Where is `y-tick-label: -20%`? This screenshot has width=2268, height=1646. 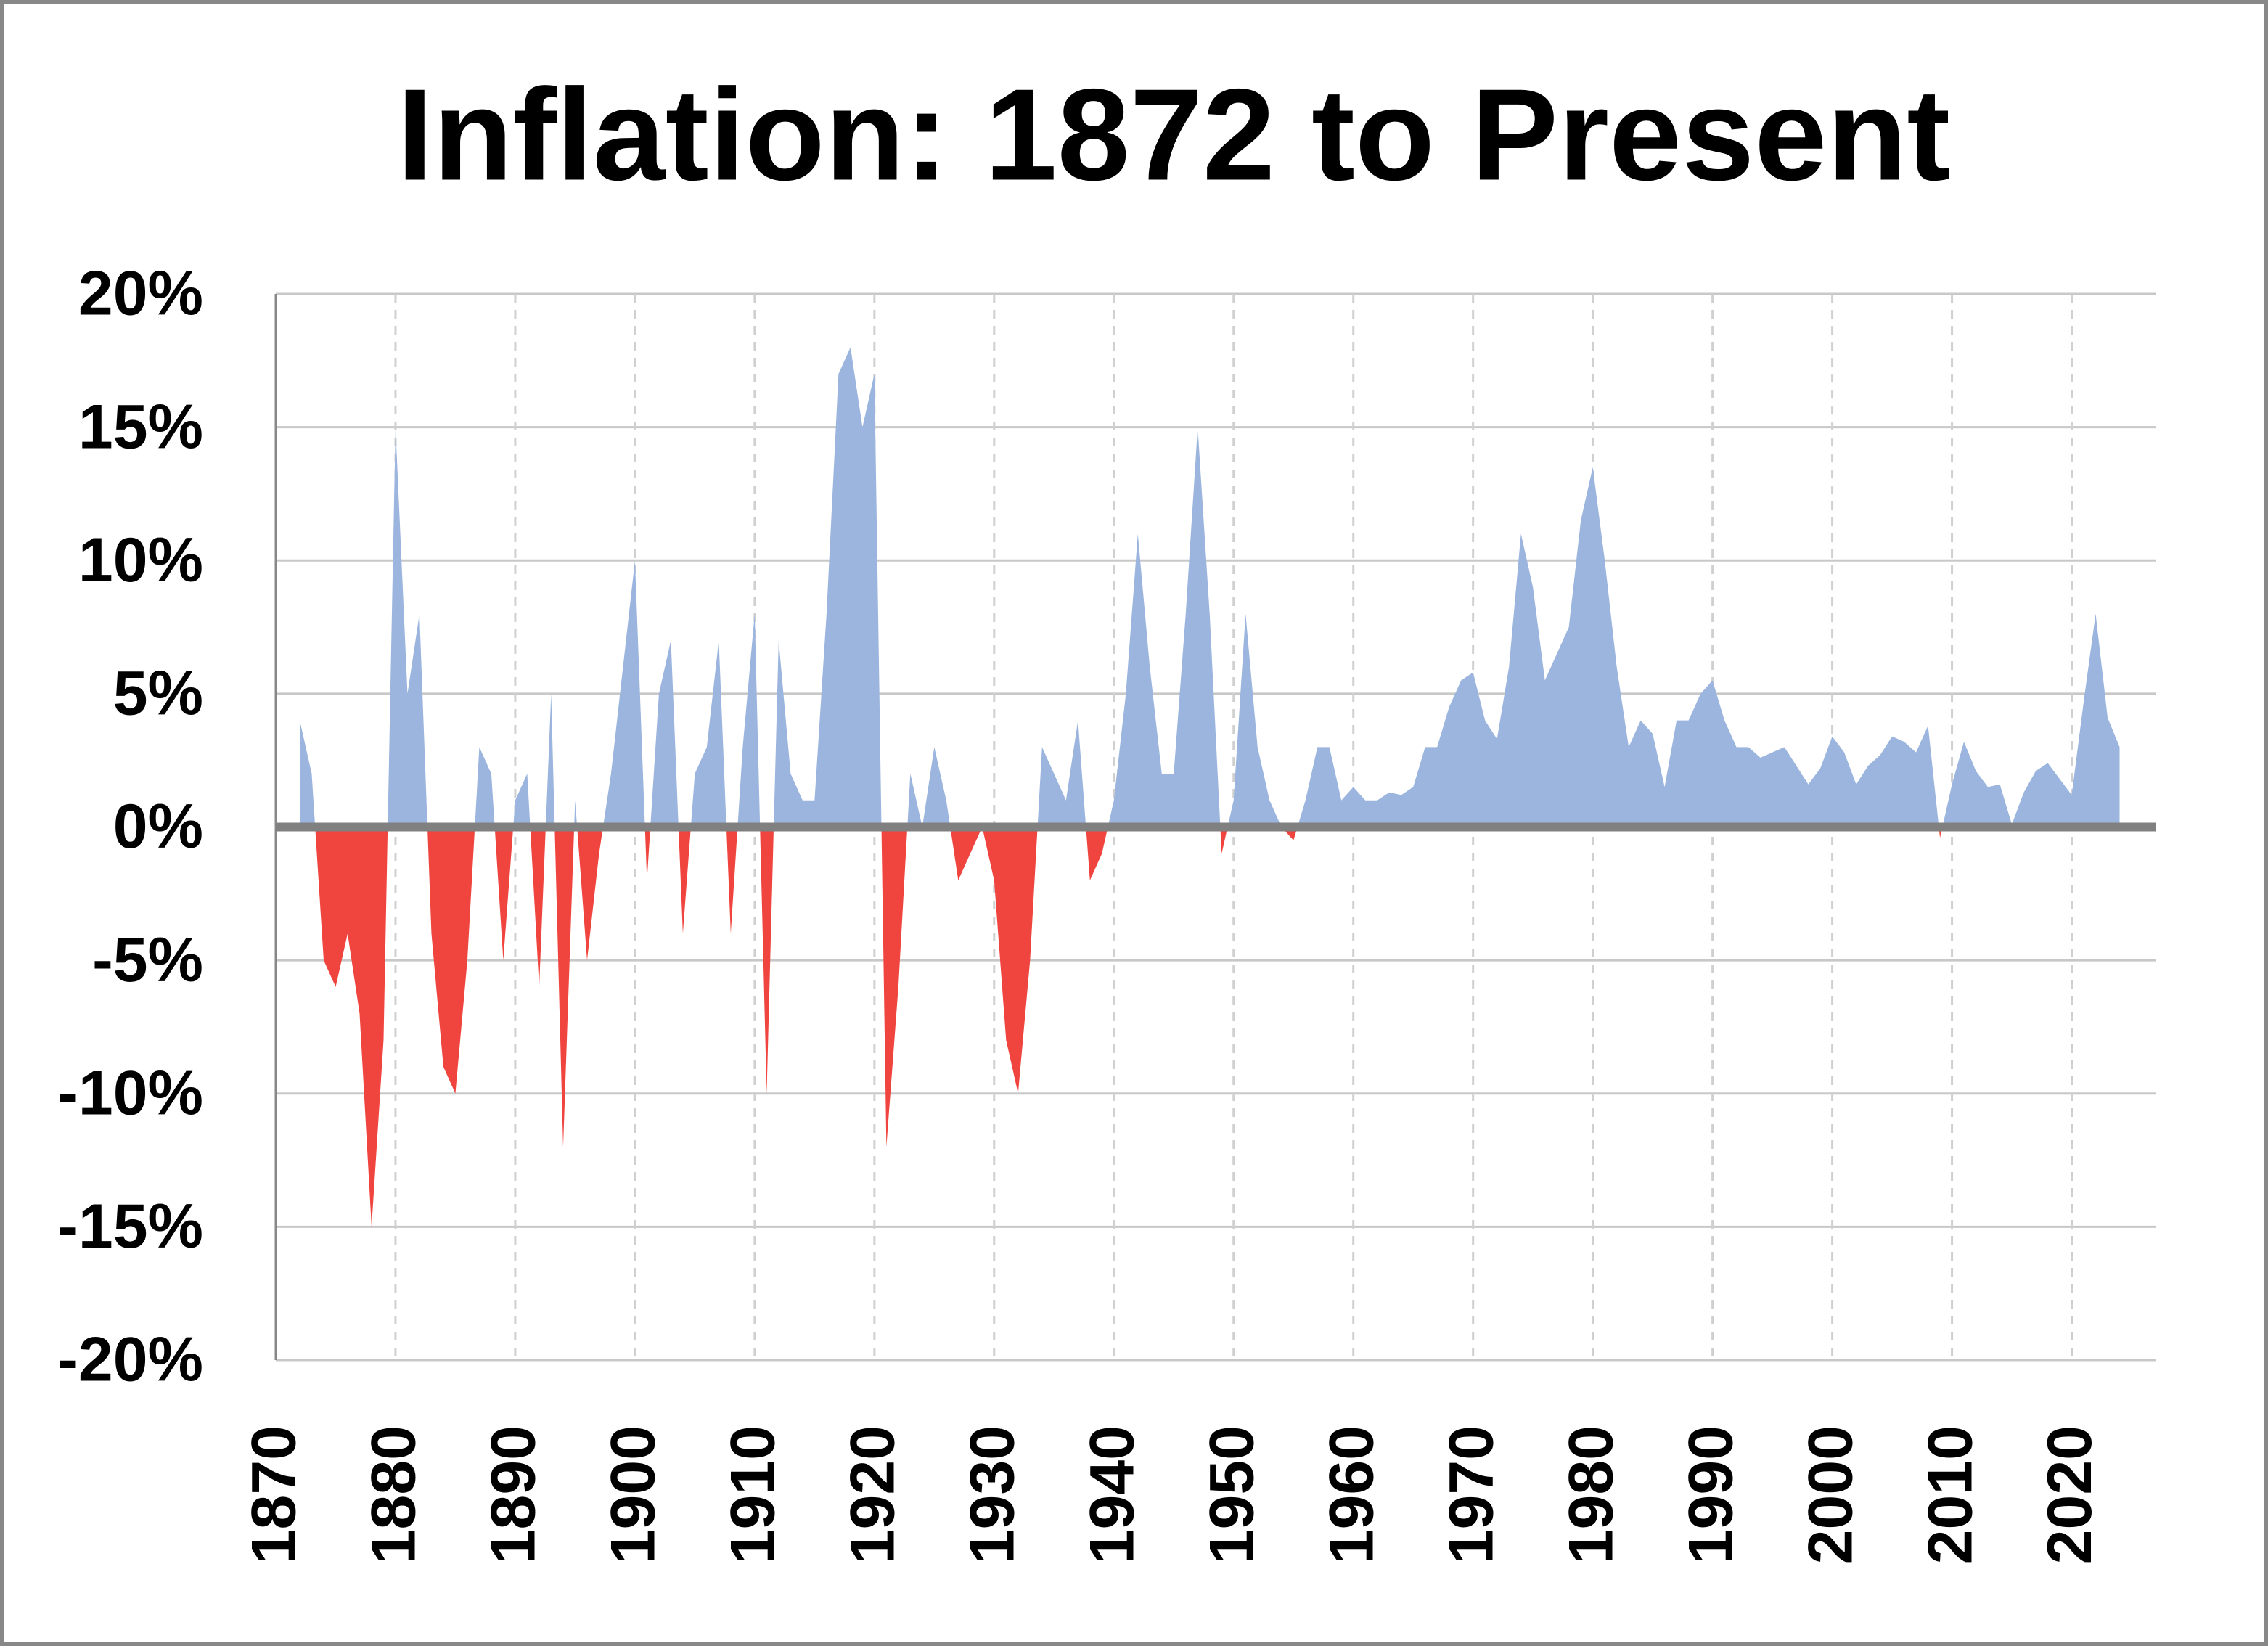
y-tick-label: -20% is located at coordinates (130, 1360).